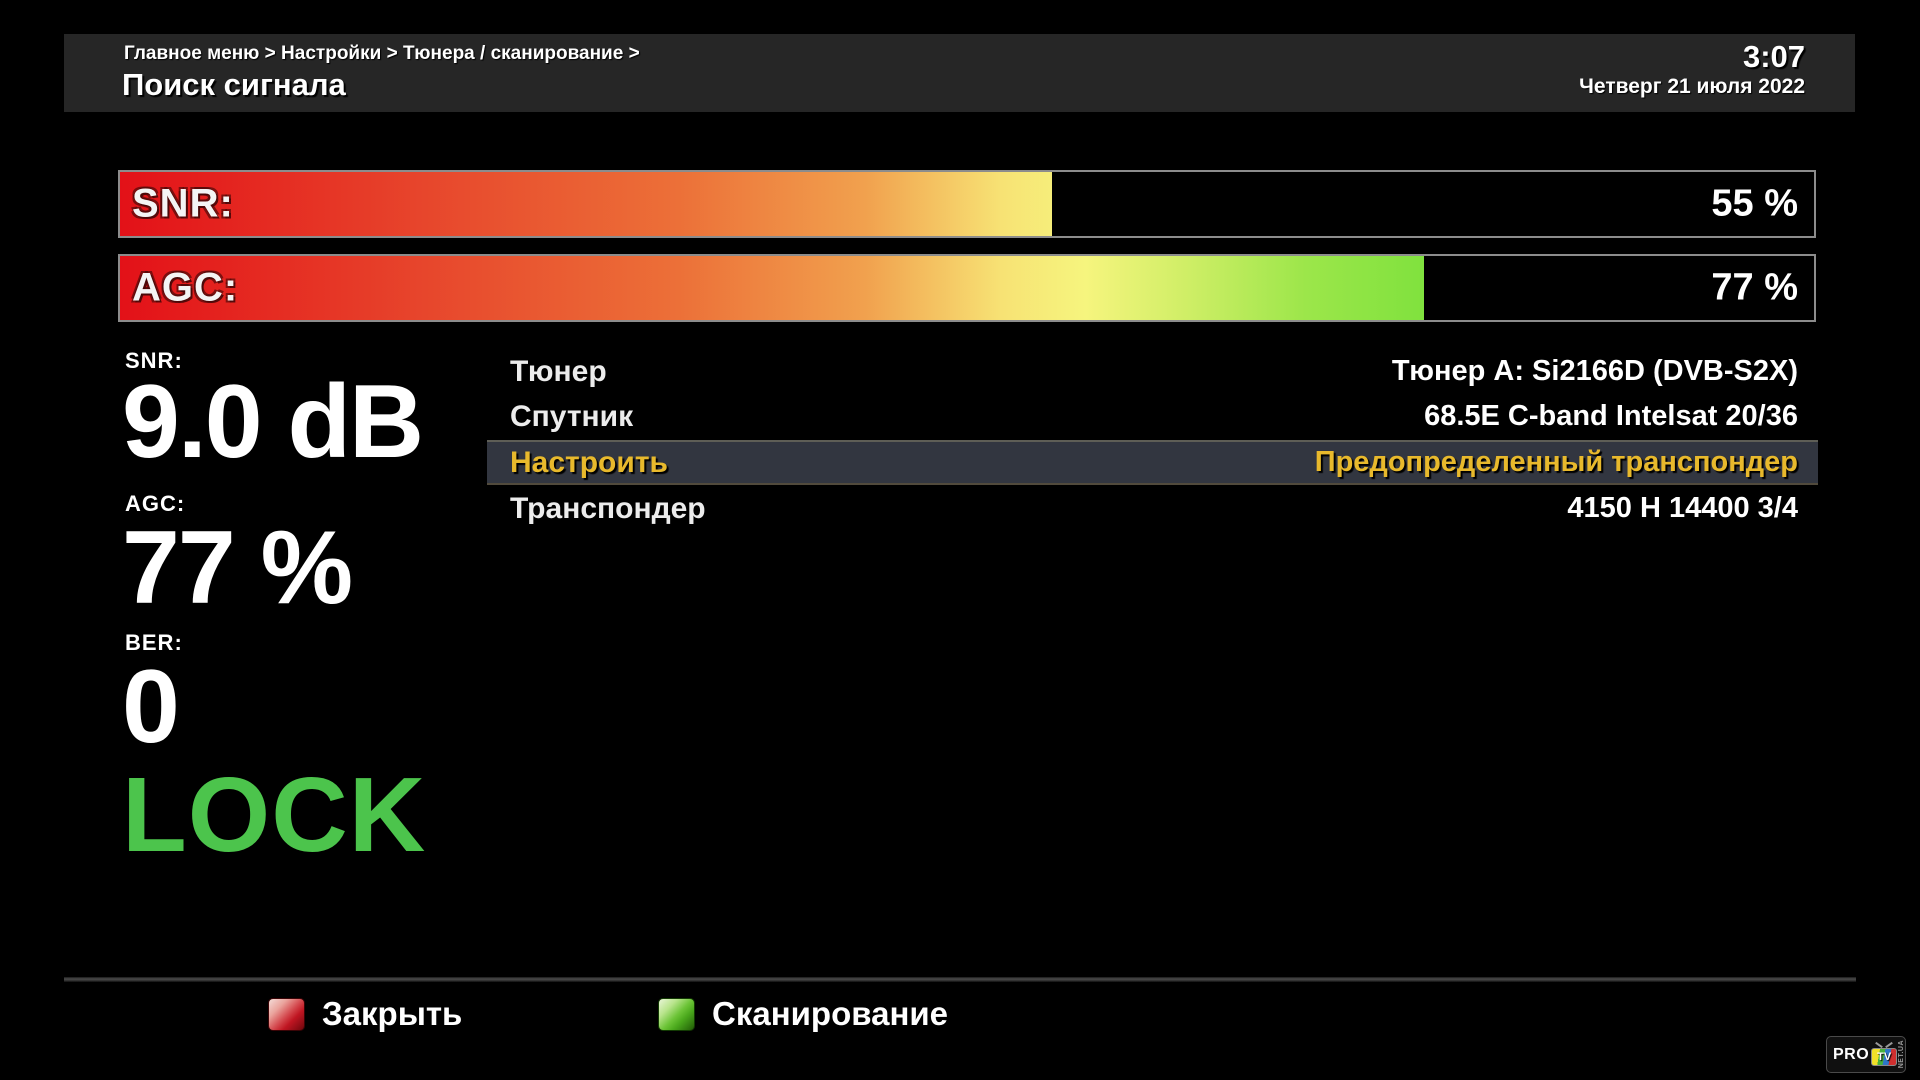 Image resolution: width=1920 pixels, height=1080 pixels. Describe the element at coordinates (273, 422) in the screenshot. I see `snr-stat-value: 9.0 dB` at that location.